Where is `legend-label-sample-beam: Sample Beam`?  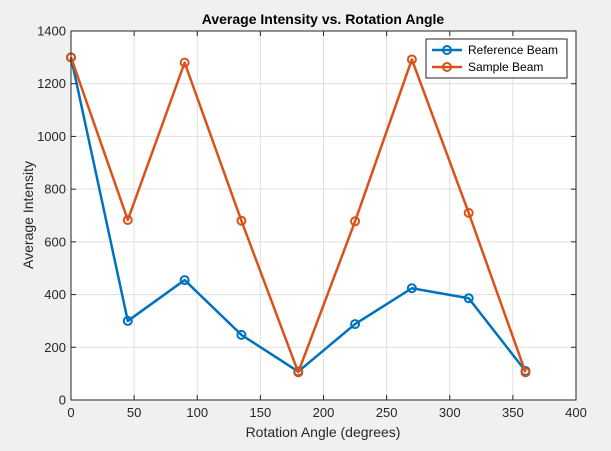
legend-label-sample-beam: Sample Beam is located at coordinates (505, 67).